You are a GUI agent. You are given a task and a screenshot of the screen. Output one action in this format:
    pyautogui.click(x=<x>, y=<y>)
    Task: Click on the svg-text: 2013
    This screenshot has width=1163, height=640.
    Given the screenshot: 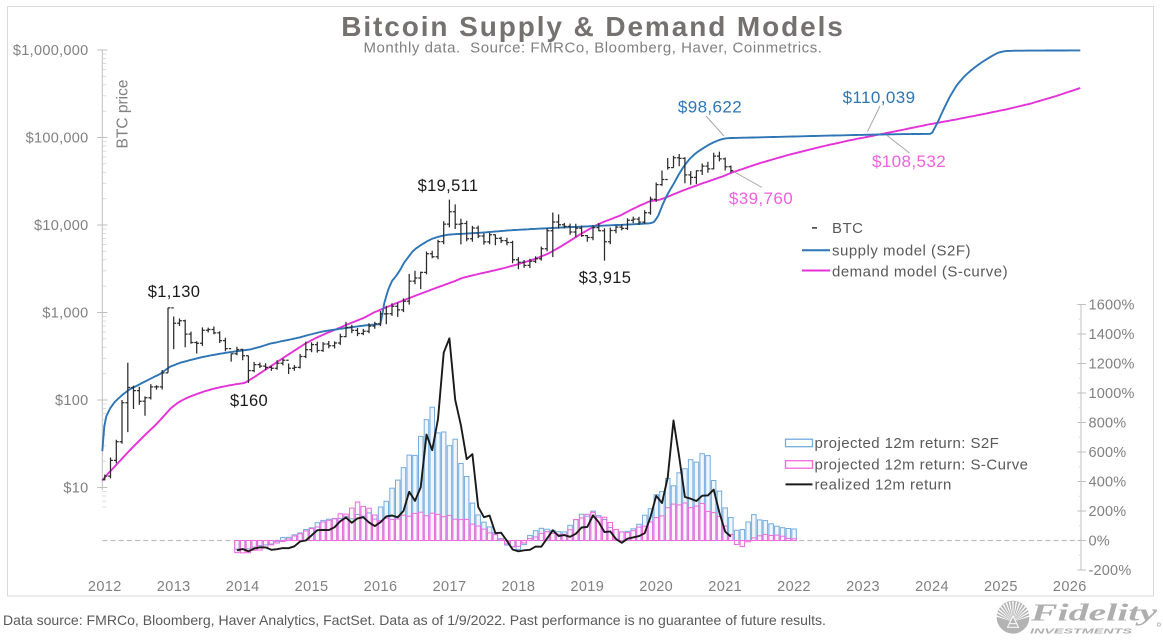 What is the action you would take?
    pyautogui.click(x=174, y=587)
    